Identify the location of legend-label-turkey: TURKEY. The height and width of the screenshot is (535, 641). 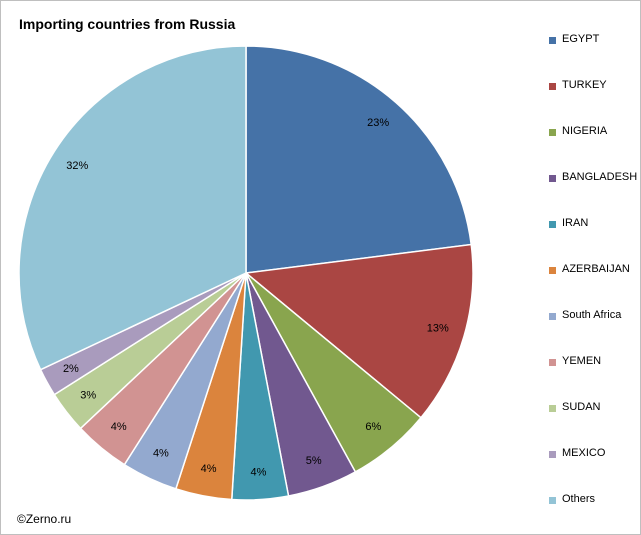
(584, 85).